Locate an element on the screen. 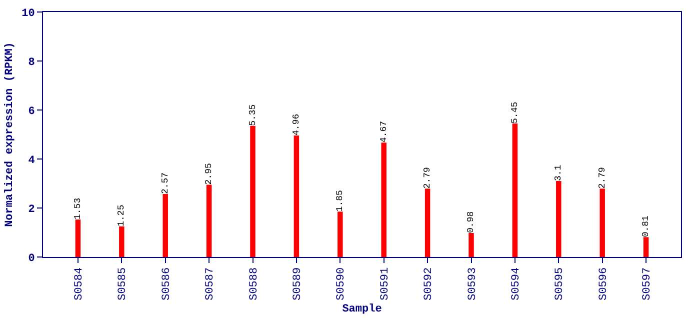 The image size is (690, 320). data-label: 0.98 is located at coordinates (471, 222).